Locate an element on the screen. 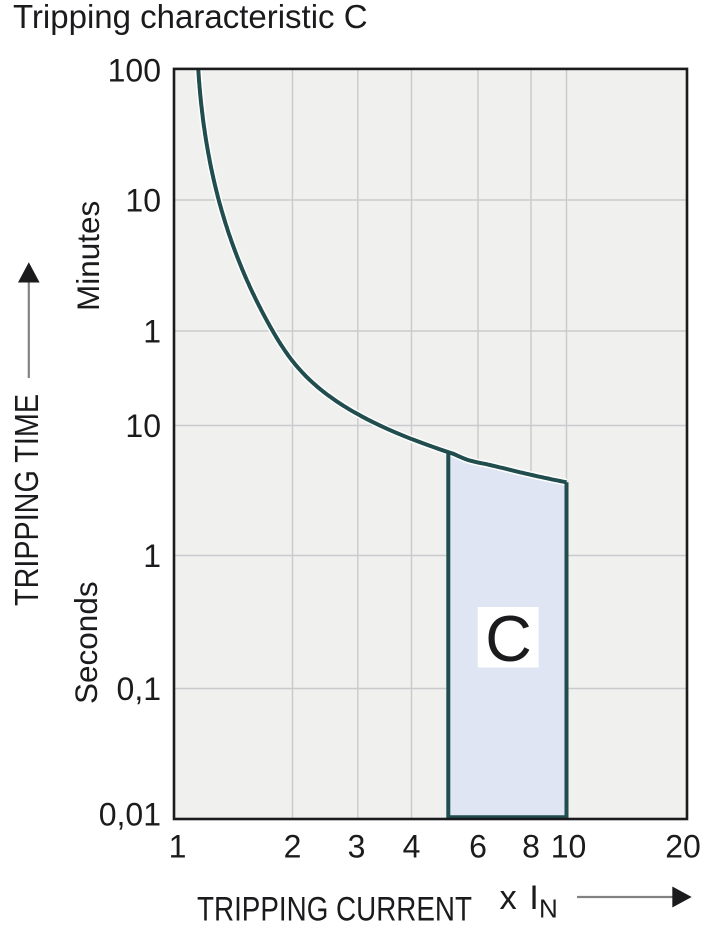  svg-text: Tripping characteristic C is located at coordinates (190, 17).